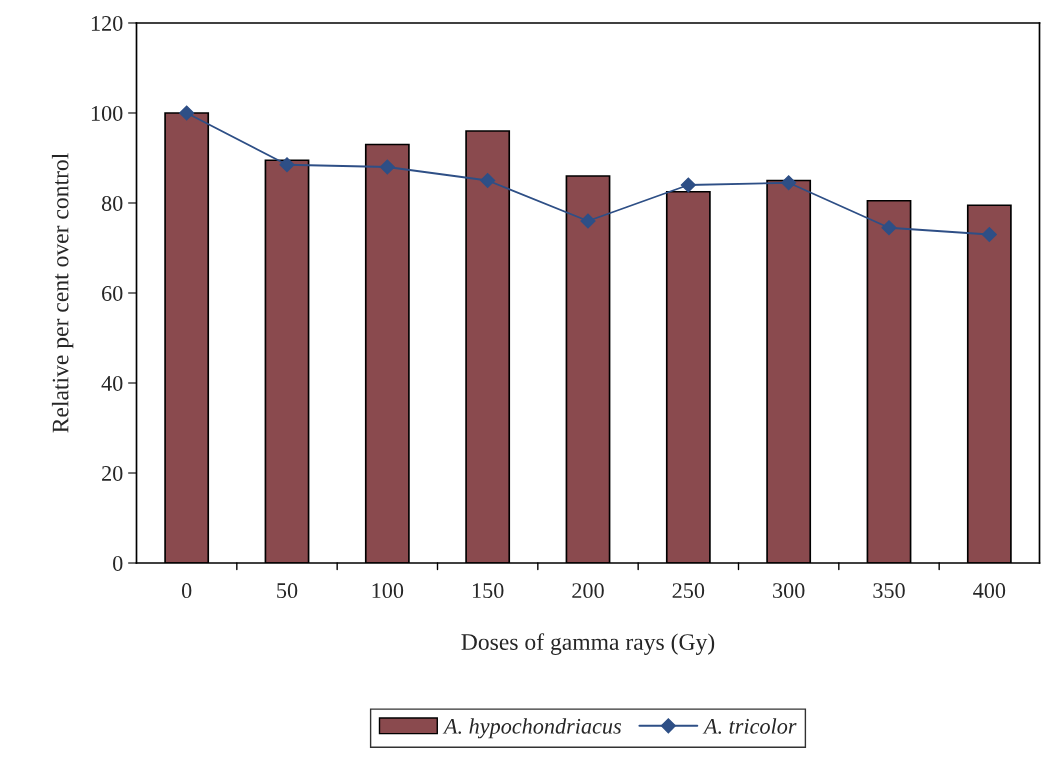  What do you see at coordinates (989, 591) in the screenshot?
I see `x-tick-label: 400` at bounding box center [989, 591].